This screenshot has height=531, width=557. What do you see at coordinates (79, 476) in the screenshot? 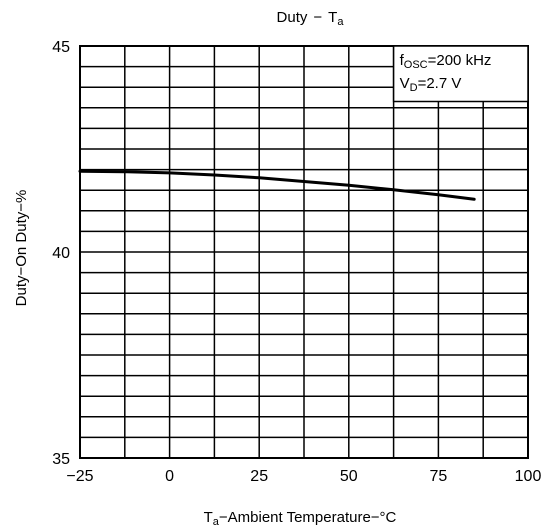
I see `x-tick-label: −25` at bounding box center [79, 476].